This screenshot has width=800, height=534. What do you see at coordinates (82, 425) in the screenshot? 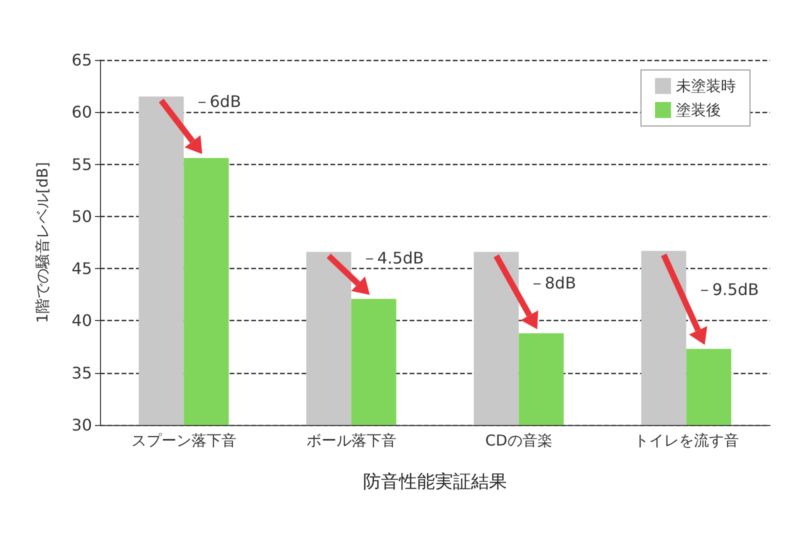
I see `y-tick-label: 30` at bounding box center [82, 425].